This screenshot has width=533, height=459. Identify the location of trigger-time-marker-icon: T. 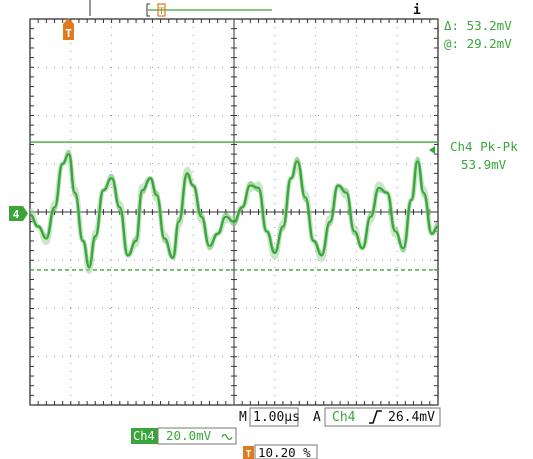
(68, 29).